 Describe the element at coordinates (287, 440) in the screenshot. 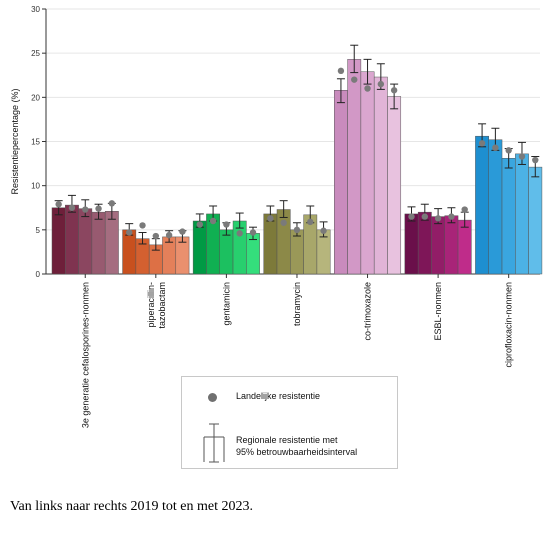

I see `legend-regional-line1: Regionale resistentie met` at that location.